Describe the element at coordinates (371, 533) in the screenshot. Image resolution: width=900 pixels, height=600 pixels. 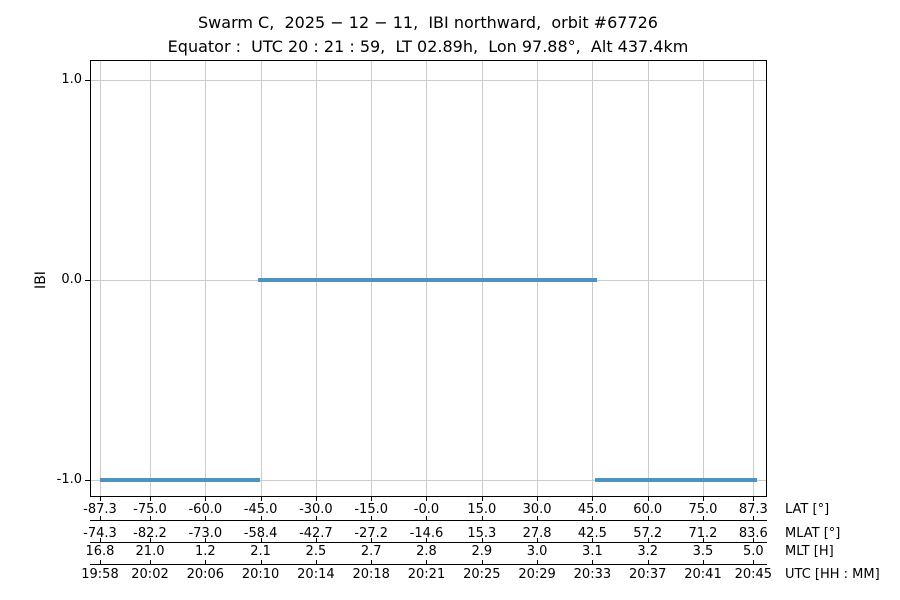
I see `x-tick-label-mlat: -27.2` at that location.